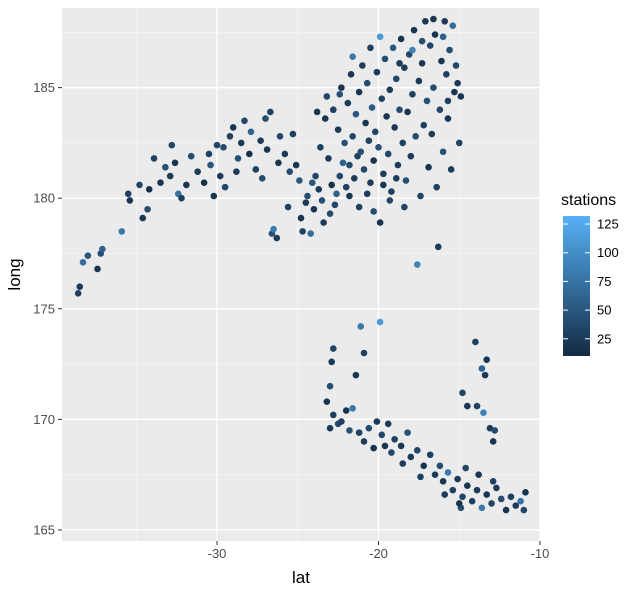 This screenshot has width=640, height=592. I want to click on x-axis-title: lat, so click(301, 577).